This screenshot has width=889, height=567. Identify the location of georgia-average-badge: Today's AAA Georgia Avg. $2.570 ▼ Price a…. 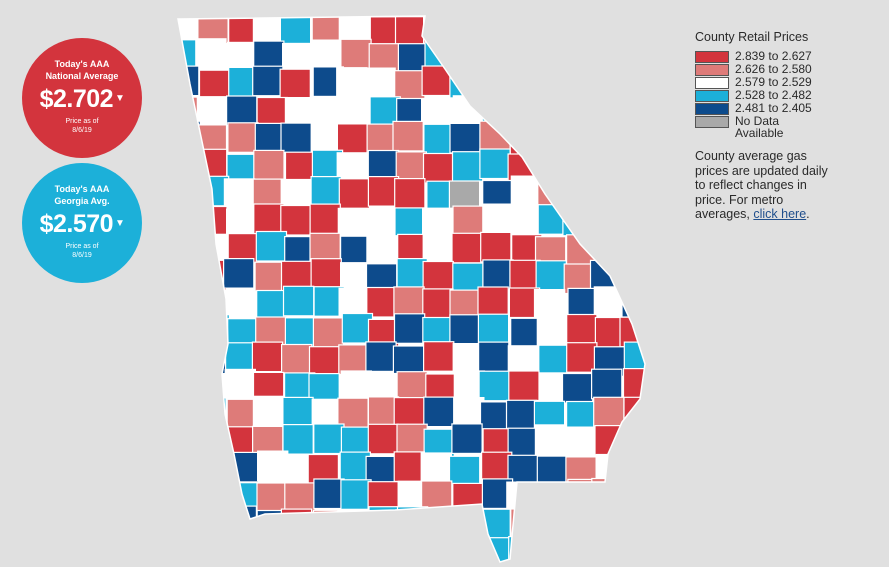
(82, 223).